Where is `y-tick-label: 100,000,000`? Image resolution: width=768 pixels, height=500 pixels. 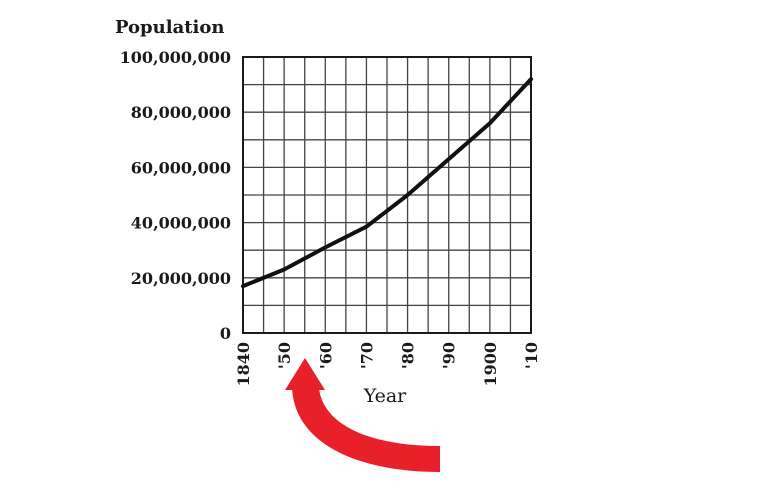
y-tick-label: 100,000,000 is located at coordinates (175, 57).